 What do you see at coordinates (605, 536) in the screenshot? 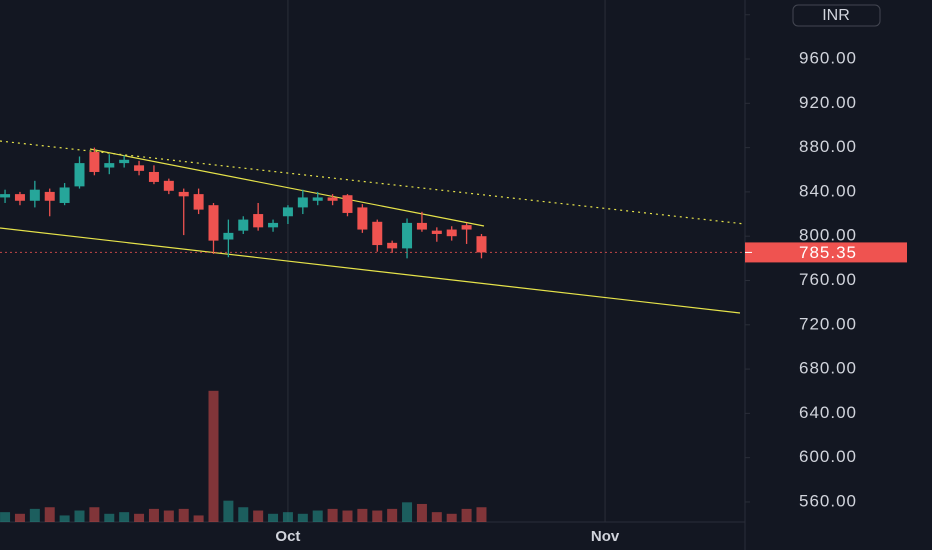
I see `x-tick-label: Nov` at bounding box center [605, 536].